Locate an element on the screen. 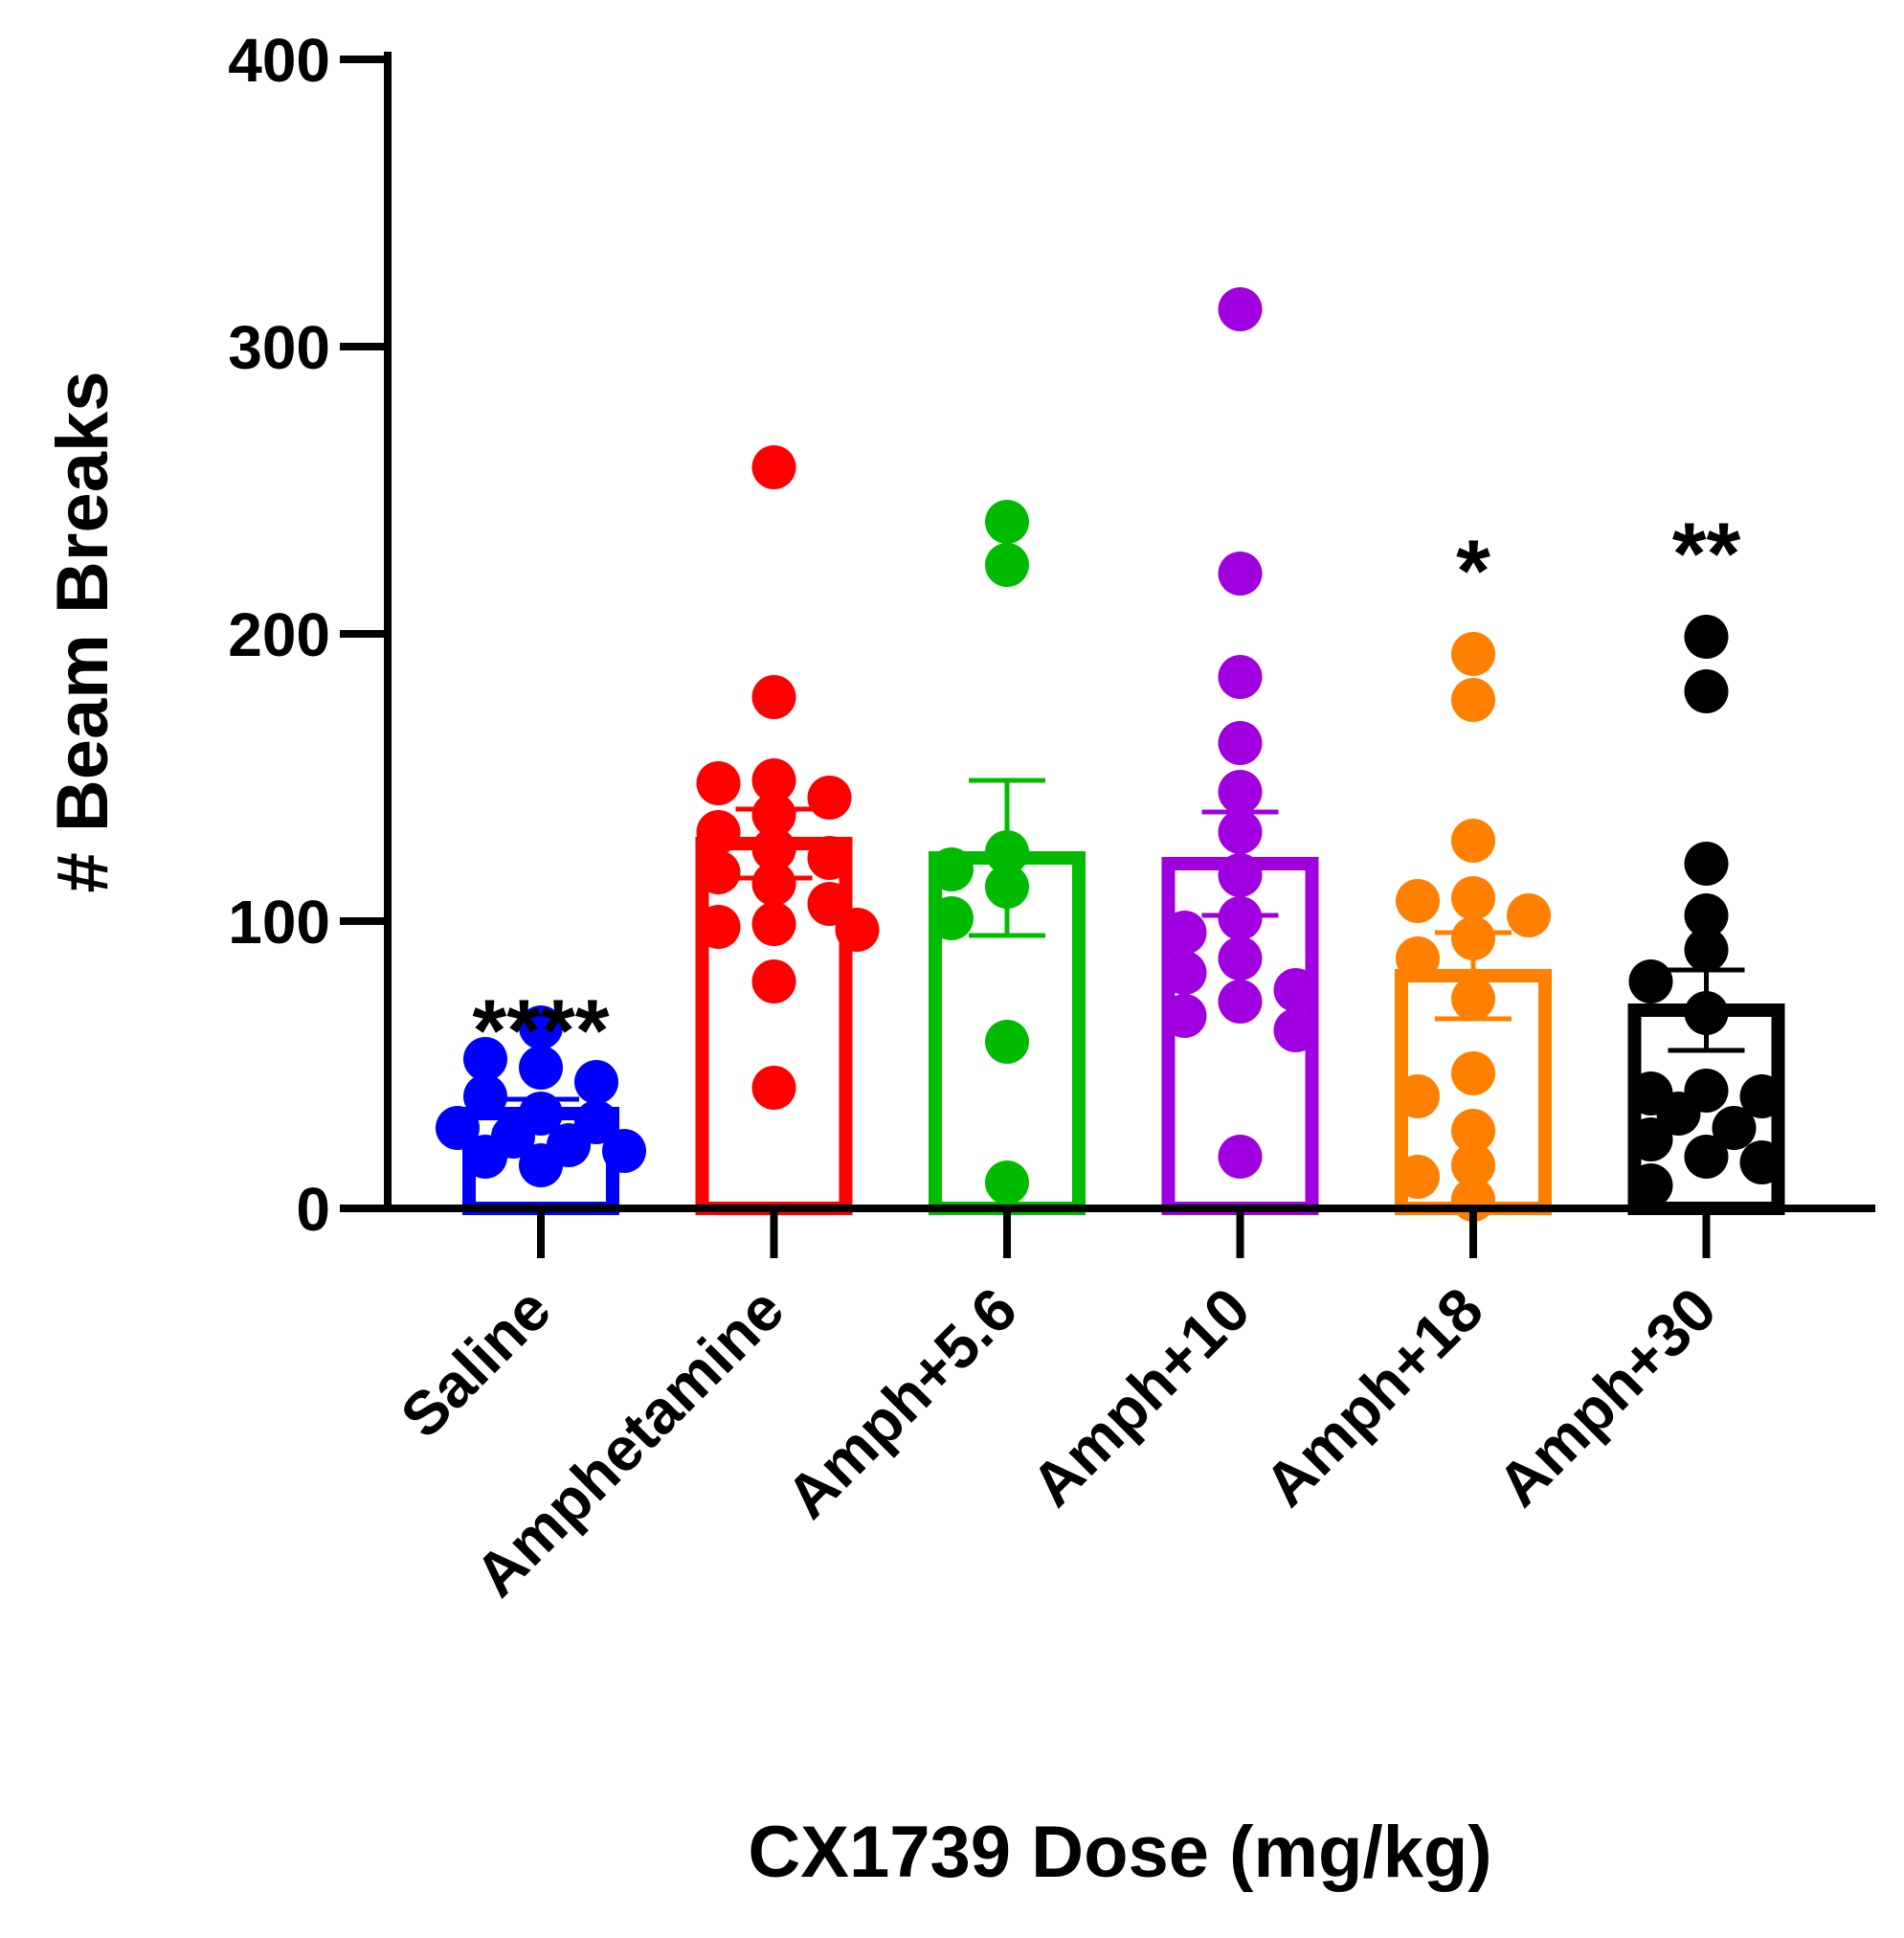 The width and height of the screenshot is (1904, 1938). x-tick-label-saline: Saline is located at coordinates (476, 1362).